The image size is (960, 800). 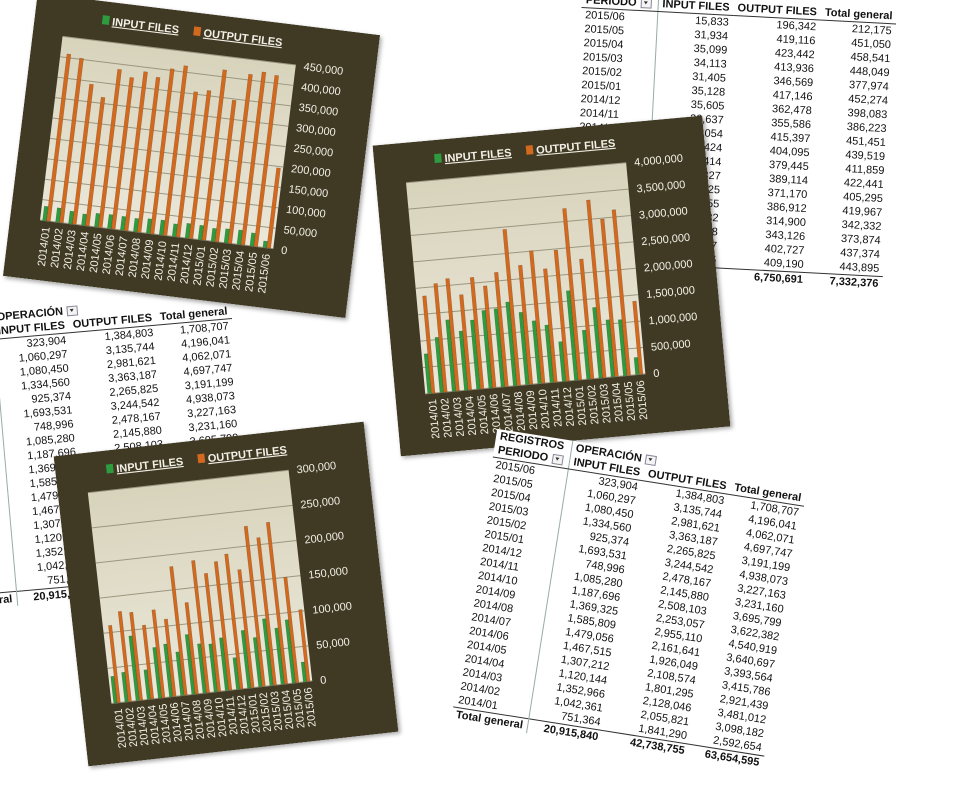 What do you see at coordinates (310, 707) in the screenshot?
I see `x-tick-label: 2015/06` at bounding box center [310, 707].